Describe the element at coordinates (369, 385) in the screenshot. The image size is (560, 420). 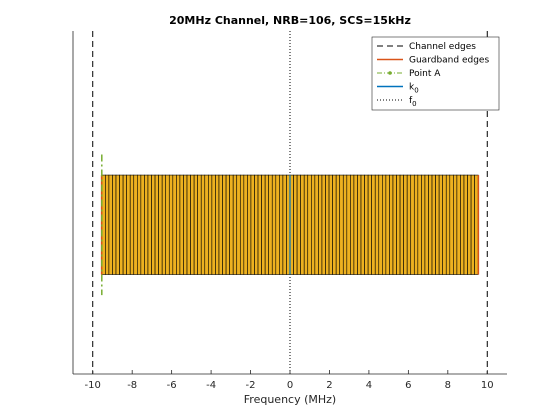
I see `x-tick-label: 4` at that location.